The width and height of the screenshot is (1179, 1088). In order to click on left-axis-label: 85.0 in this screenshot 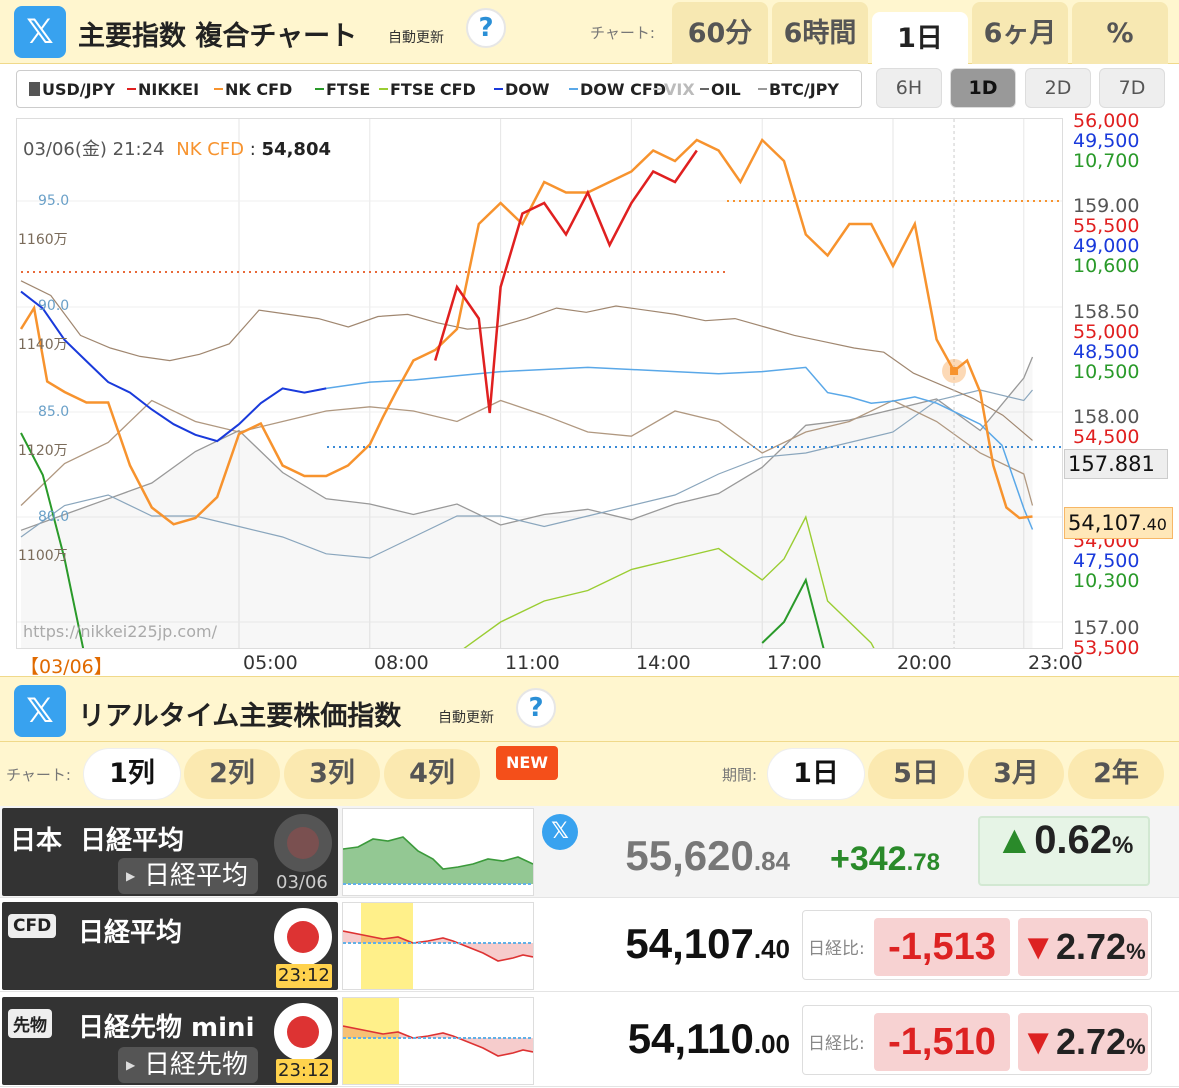, I will do `click(54, 412)`.